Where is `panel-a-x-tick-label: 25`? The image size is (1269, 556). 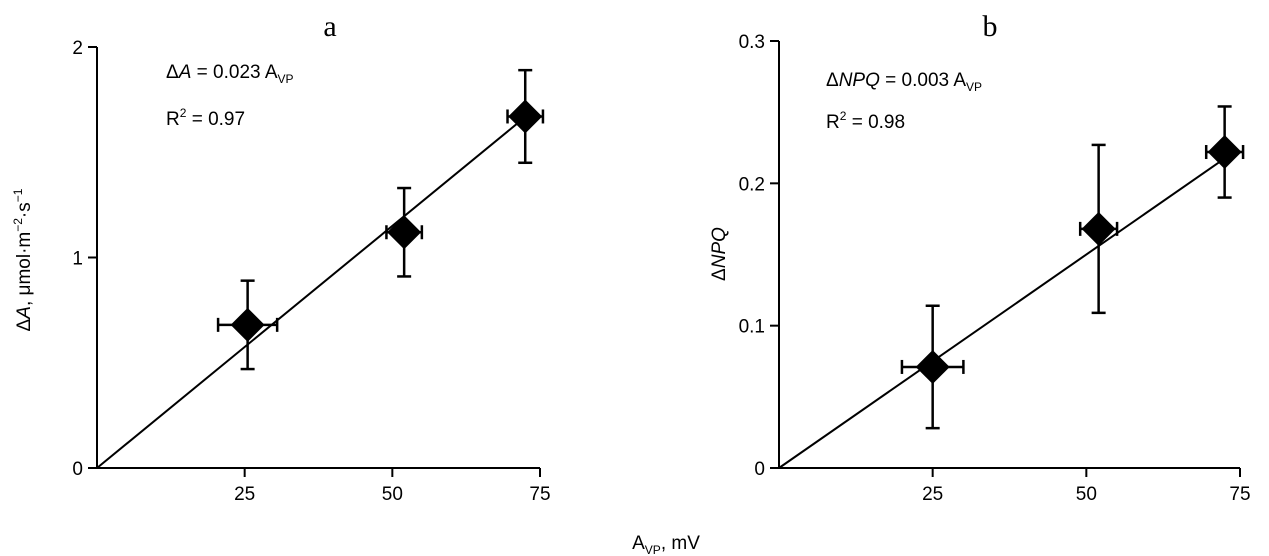
panel-a-x-tick-label: 25 is located at coordinates (244, 494).